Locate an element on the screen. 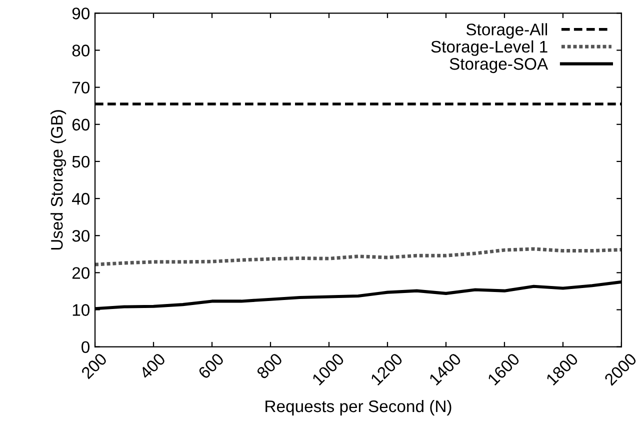 The image size is (642, 439). y-tick-label: 0 is located at coordinates (86, 347).